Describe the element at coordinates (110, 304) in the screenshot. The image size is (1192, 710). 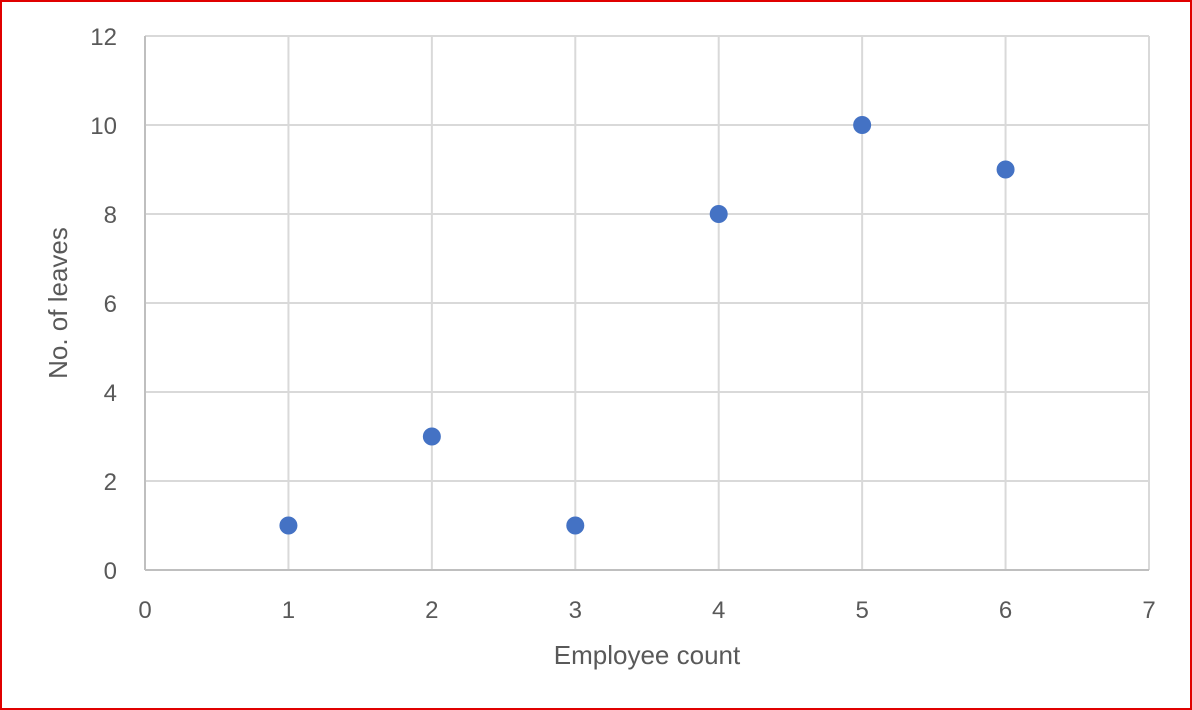
I see `y-tick-label: 6` at that location.